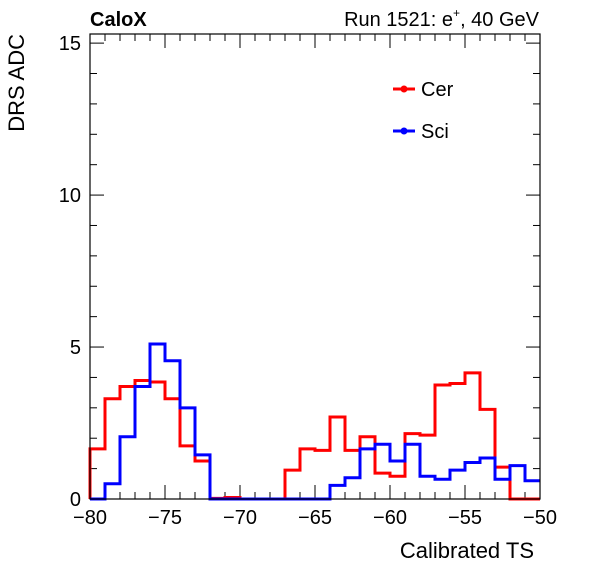 The height and width of the screenshot is (572, 596). I want to click on legend: Cer Sci, so click(423, 111).